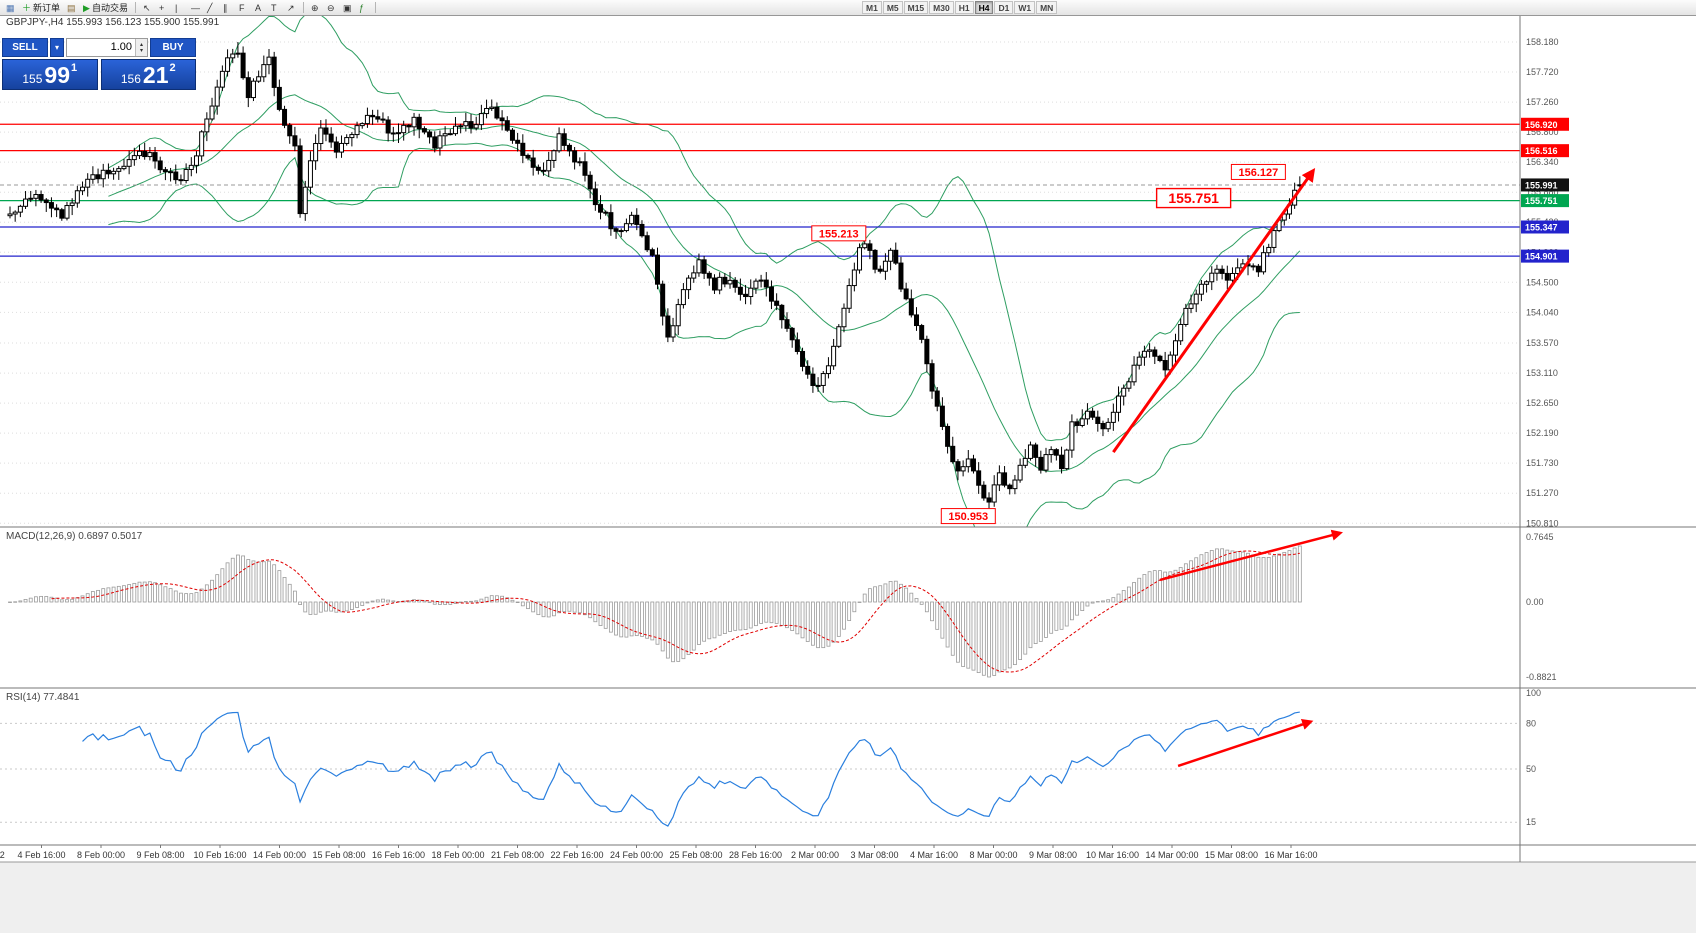  I want to click on spinner-up-icon: ▴, so click(141, 44).